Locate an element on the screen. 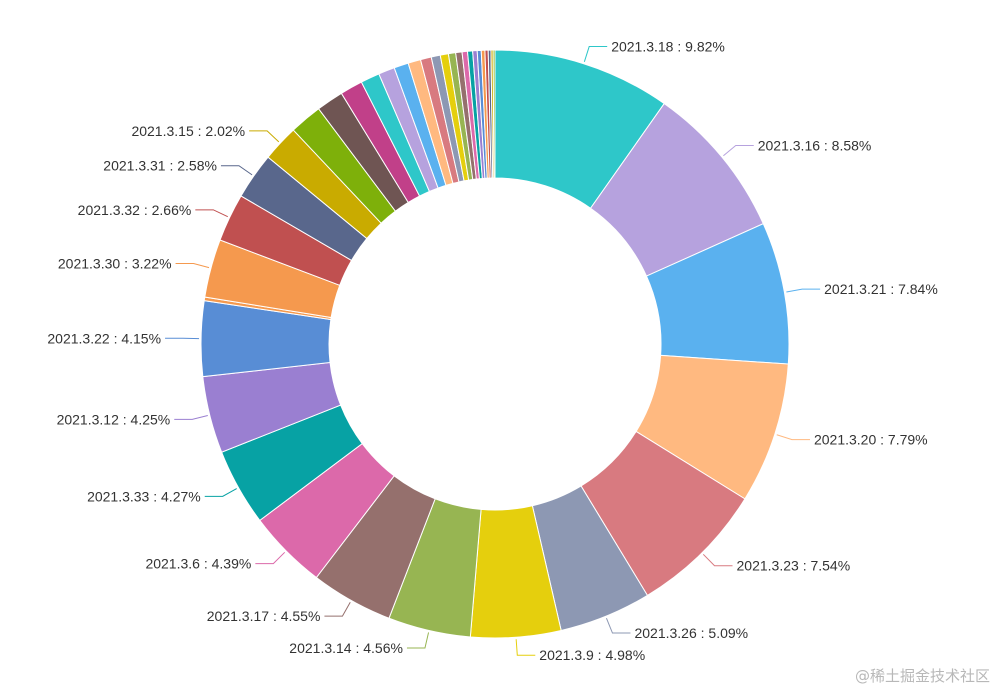 This screenshot has height=692, width=998. label-2021-3-23: 2021.3.23 : 7.54% is located at coordinates (794, 566).